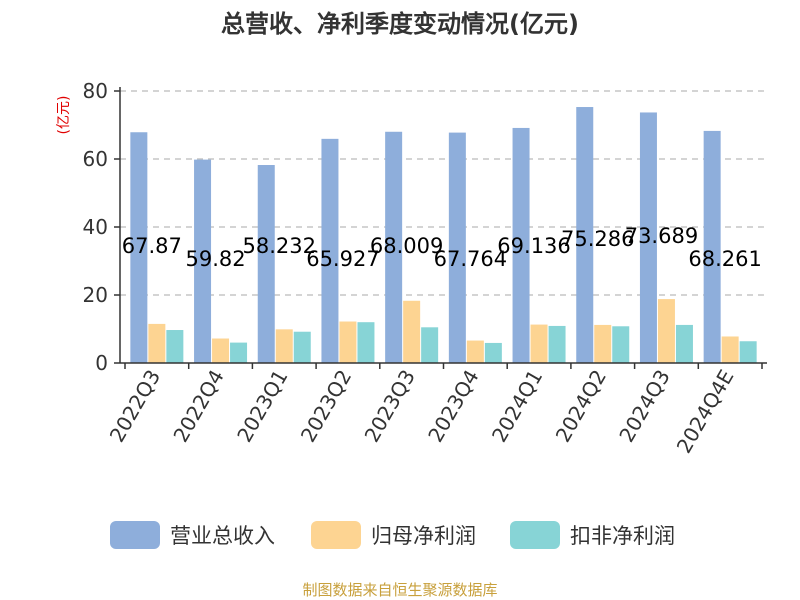  I want to click on legend-label: 扣非净利润, so click(622, 536).